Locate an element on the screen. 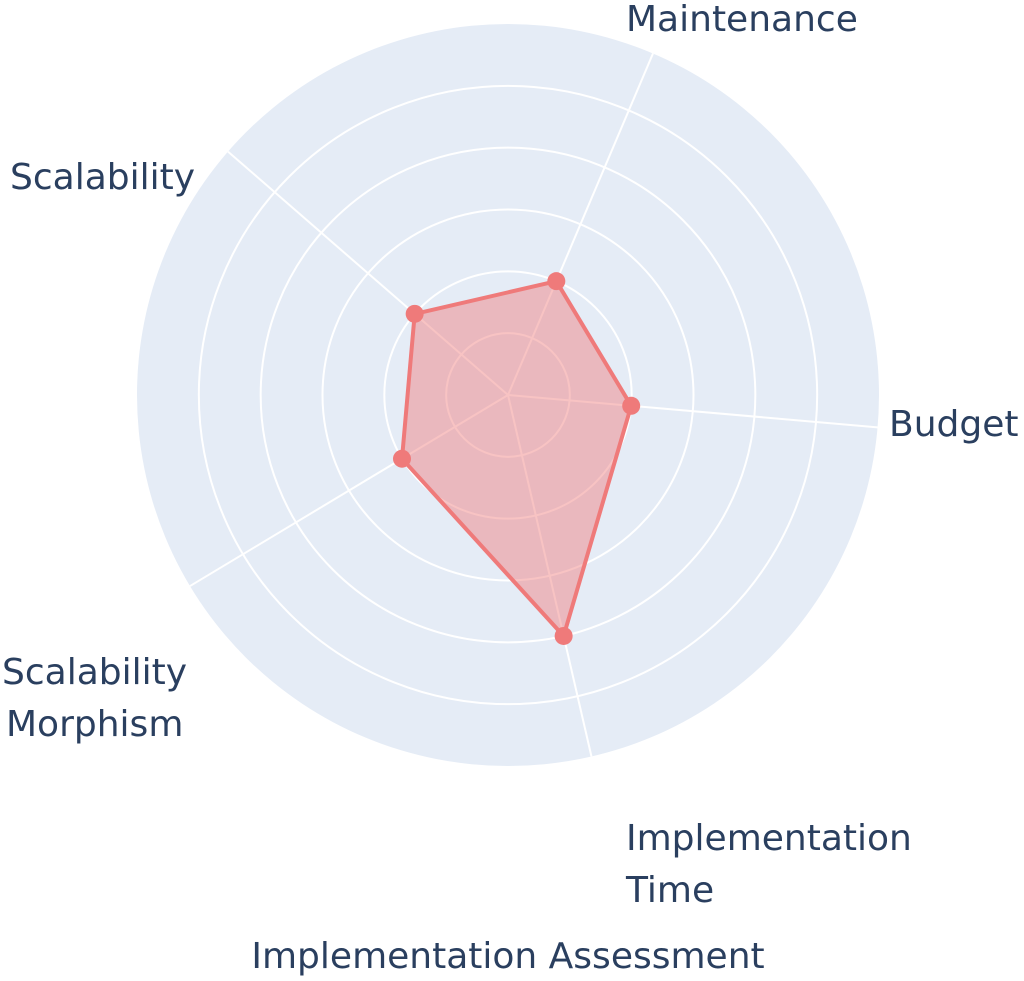 The image size is (1024, 981). axis-label: Maintenance is located at coordinates (742, 20).